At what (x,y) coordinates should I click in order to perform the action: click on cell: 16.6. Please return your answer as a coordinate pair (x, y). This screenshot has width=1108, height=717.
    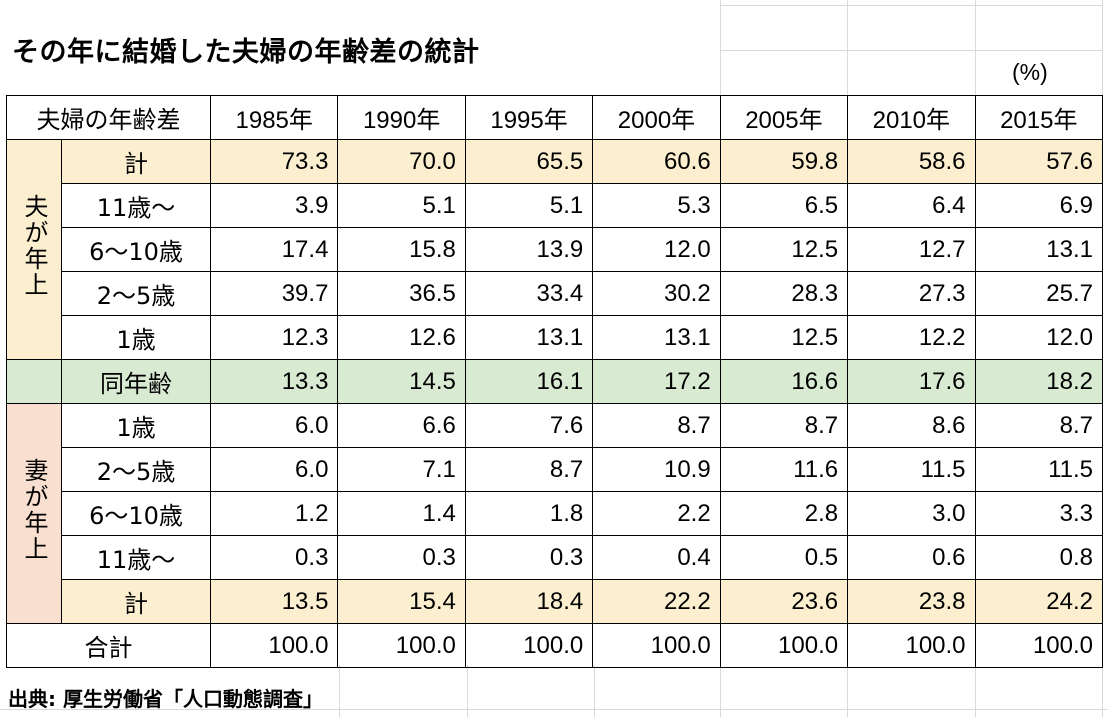
    Looking at the image, I should click on (784, 381).